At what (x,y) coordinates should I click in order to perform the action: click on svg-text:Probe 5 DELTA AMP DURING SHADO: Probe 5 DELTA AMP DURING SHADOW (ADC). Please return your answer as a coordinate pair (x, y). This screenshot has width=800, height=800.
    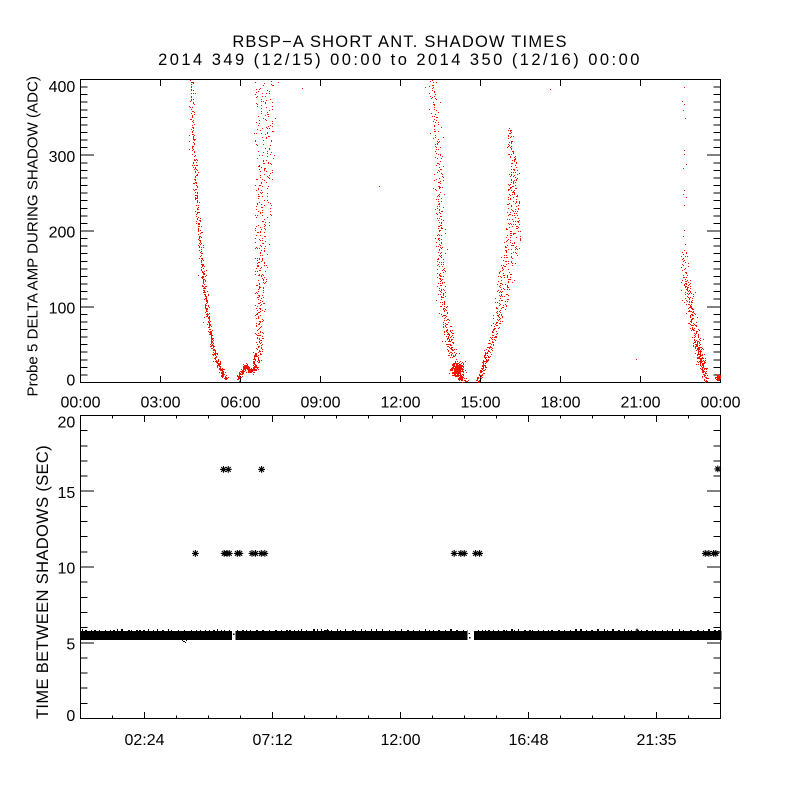
    Looking at the image, I should click on (33, 236).